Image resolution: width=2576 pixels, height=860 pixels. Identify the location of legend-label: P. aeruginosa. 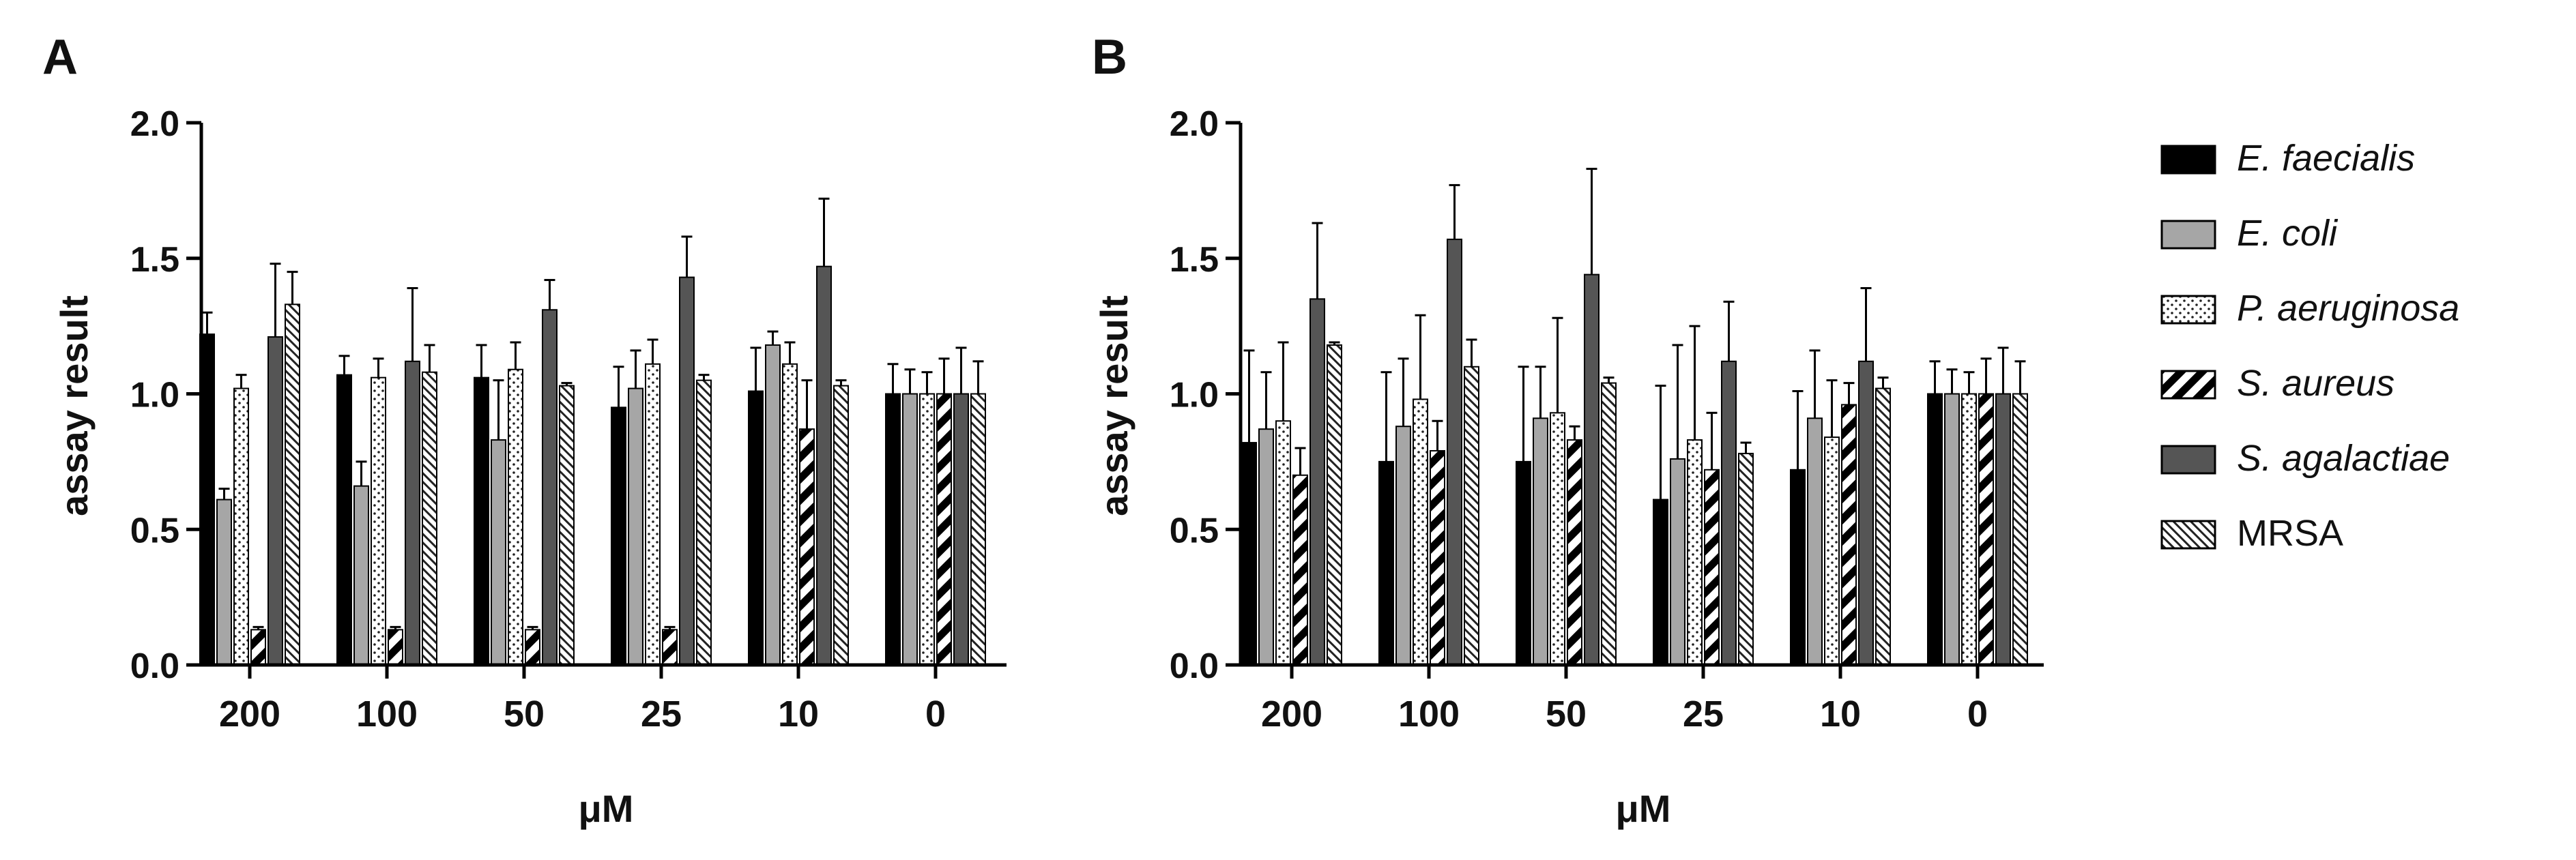
(2348, 308).